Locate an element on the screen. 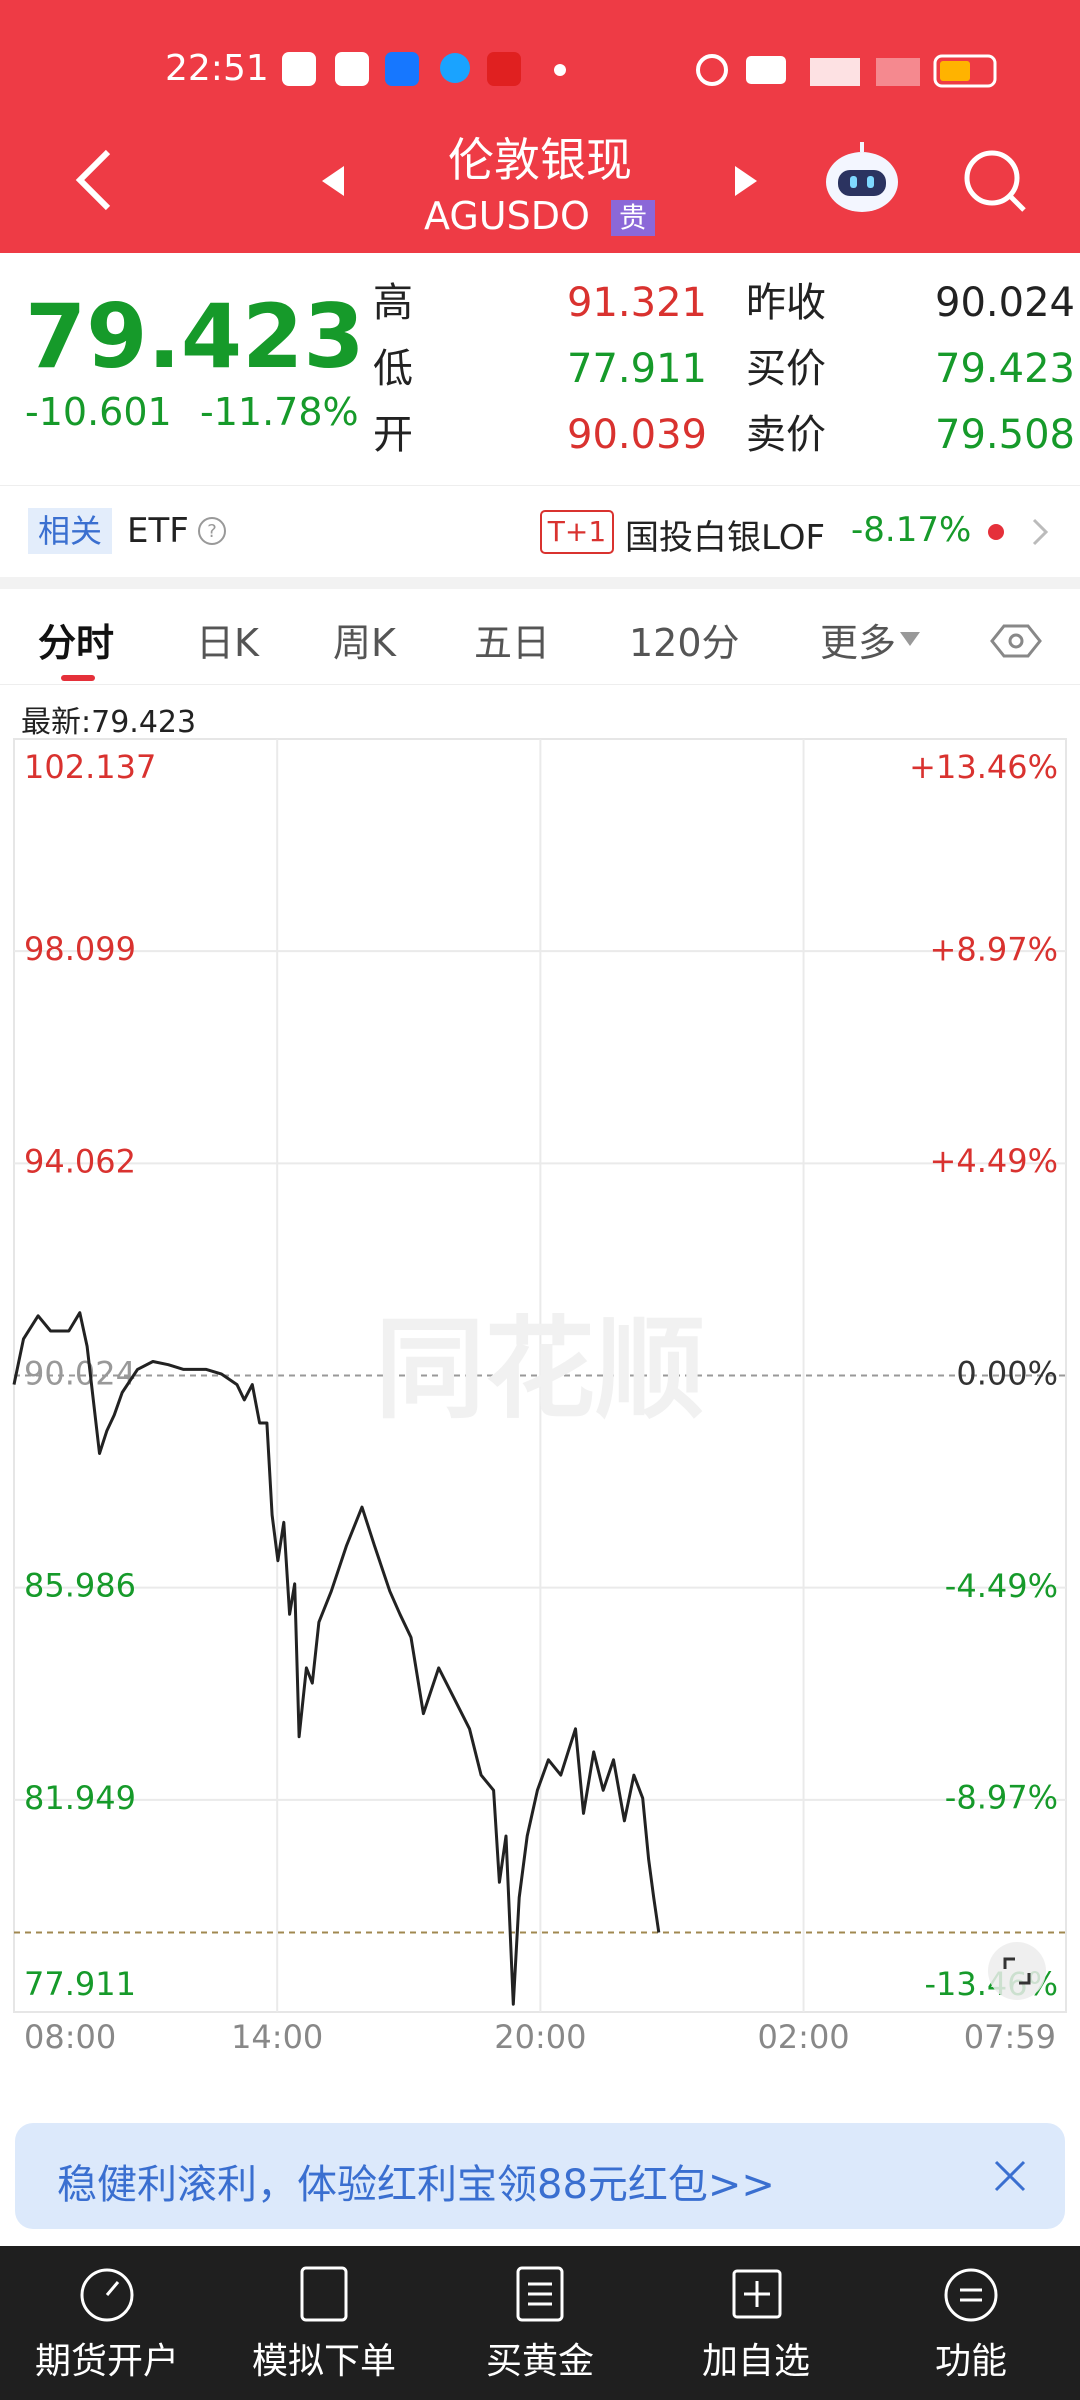 Image resolution: width=1080 pixels, height=2400 pixels. tab: 更多 is located at coordinates (858, 643).